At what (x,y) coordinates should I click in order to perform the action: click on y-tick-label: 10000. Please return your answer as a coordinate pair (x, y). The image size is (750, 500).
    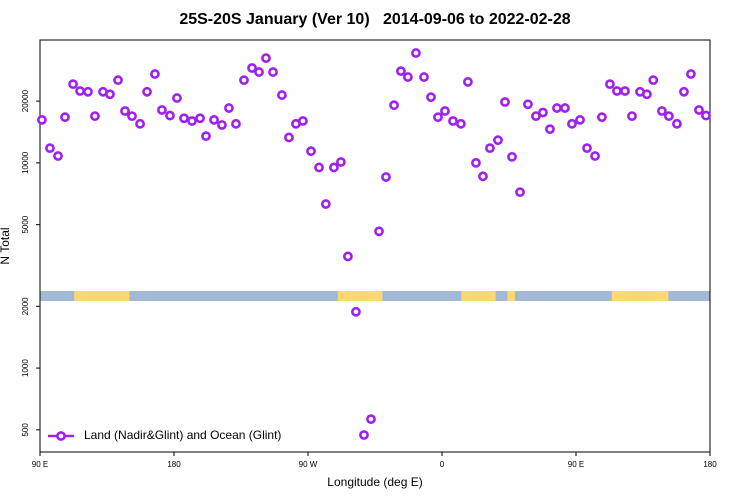
    Looking at the image, I should click on (25, 162).